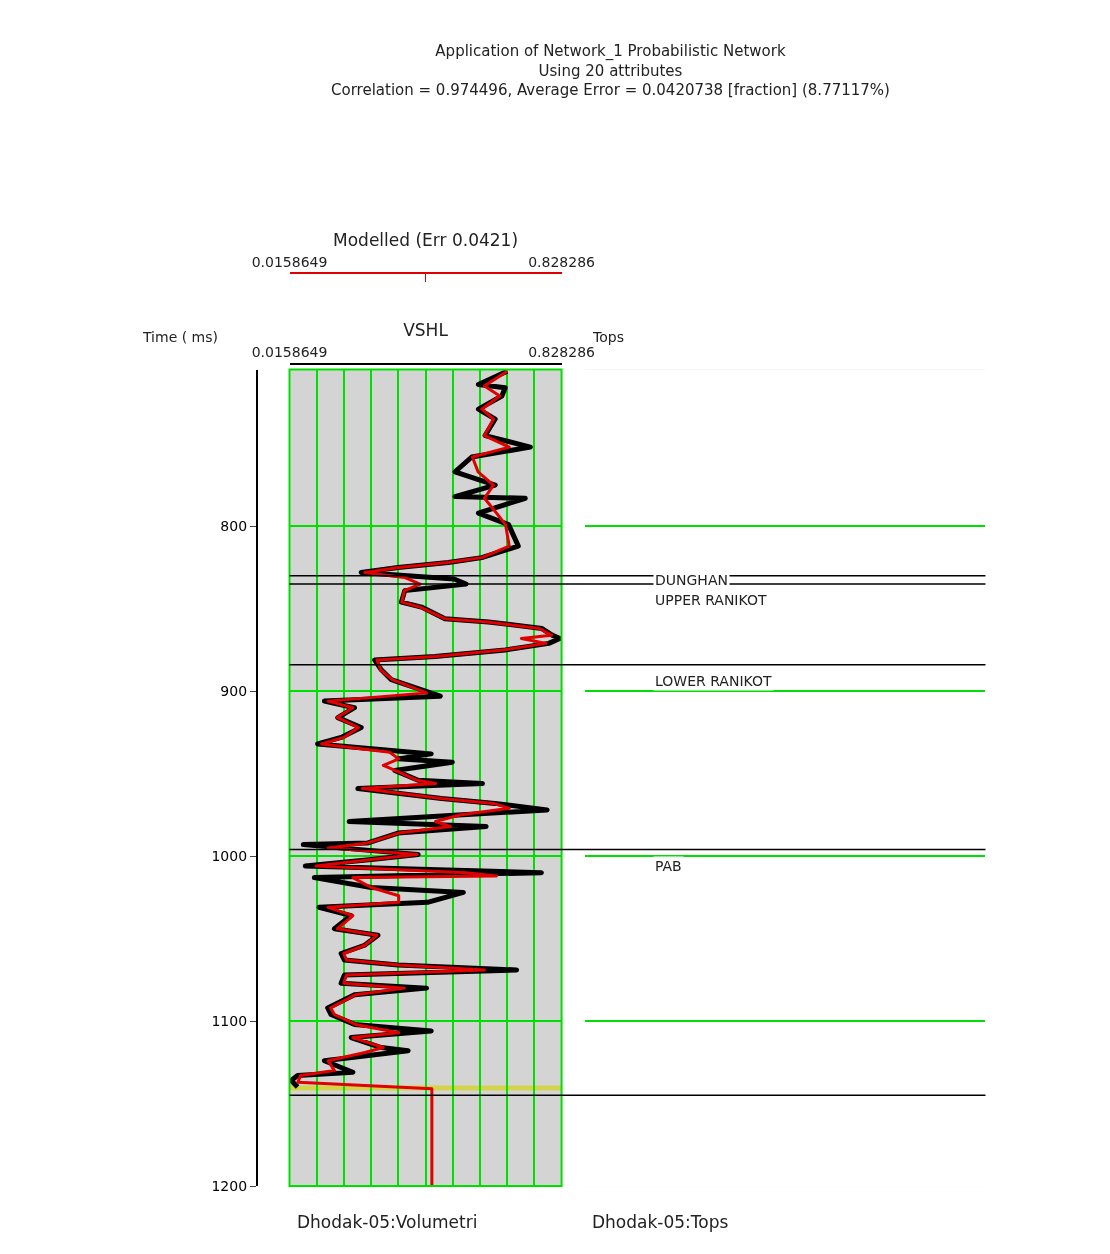 The width and height of the screenshot is (1110, 1254). I want to click on y-tick-label: 1100, so click(229, 1021).